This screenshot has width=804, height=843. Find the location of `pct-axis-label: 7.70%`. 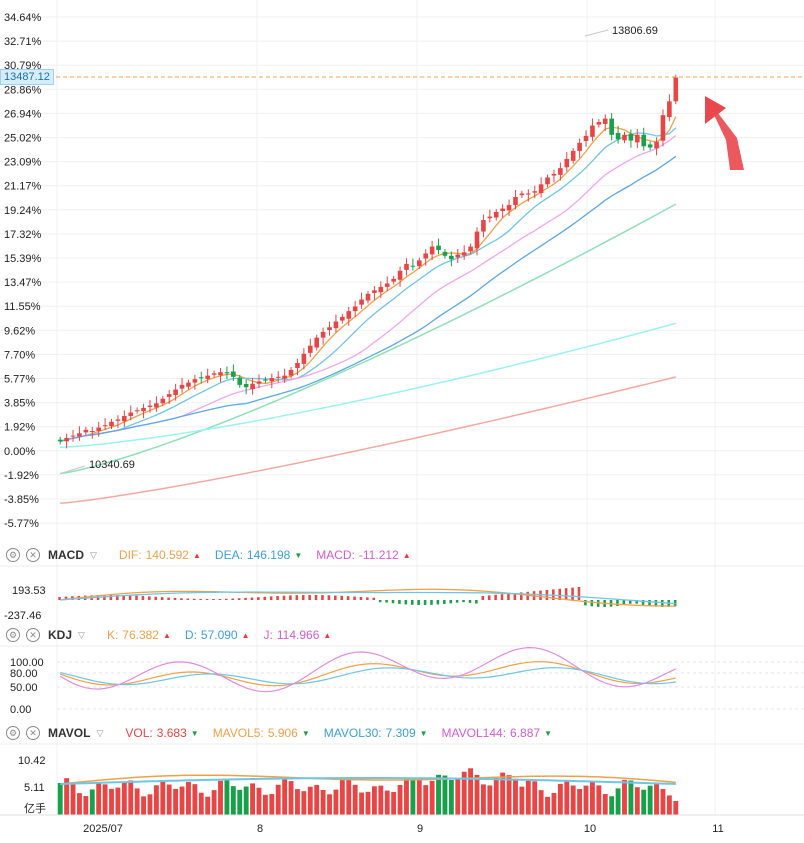

pct-axis-label: 7.70% is located at coordinates (19, 355).